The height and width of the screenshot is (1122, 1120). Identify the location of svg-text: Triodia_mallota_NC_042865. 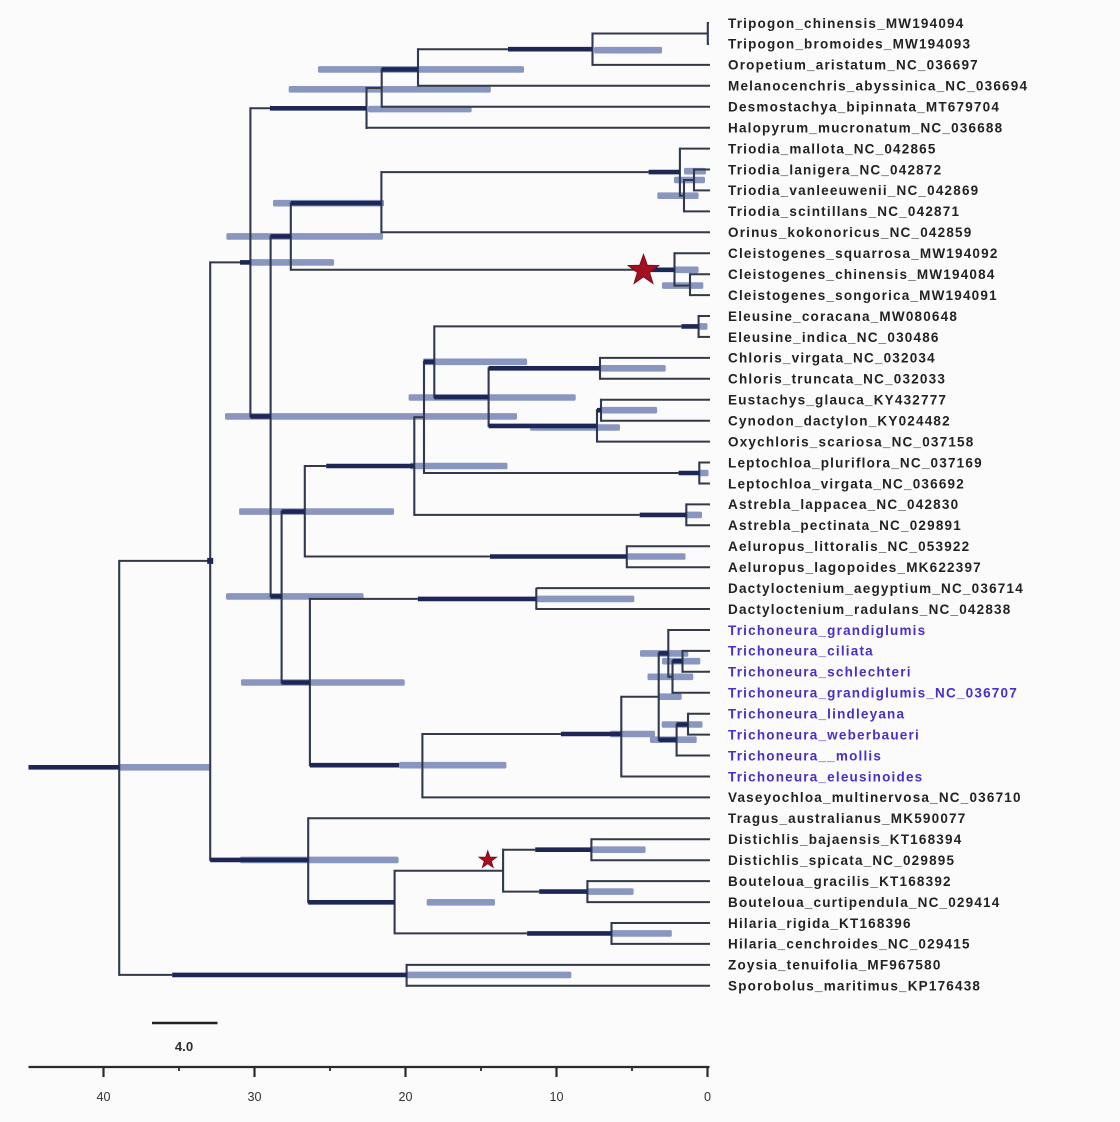
(832, 148).